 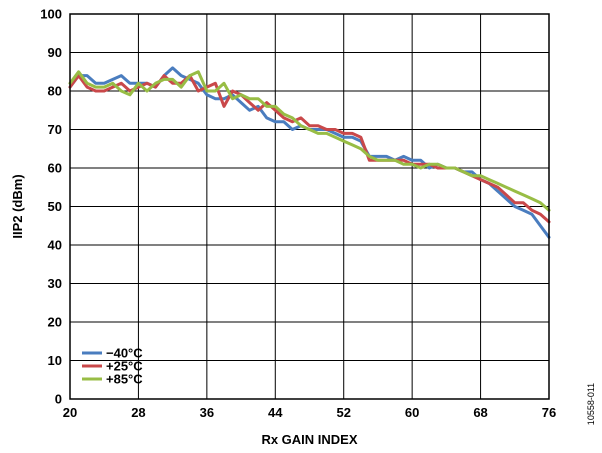 What do you see at coordinates (55, 245) in the screenshot?
I see `y-tick-label: 40` at bounding box center [55, 245].